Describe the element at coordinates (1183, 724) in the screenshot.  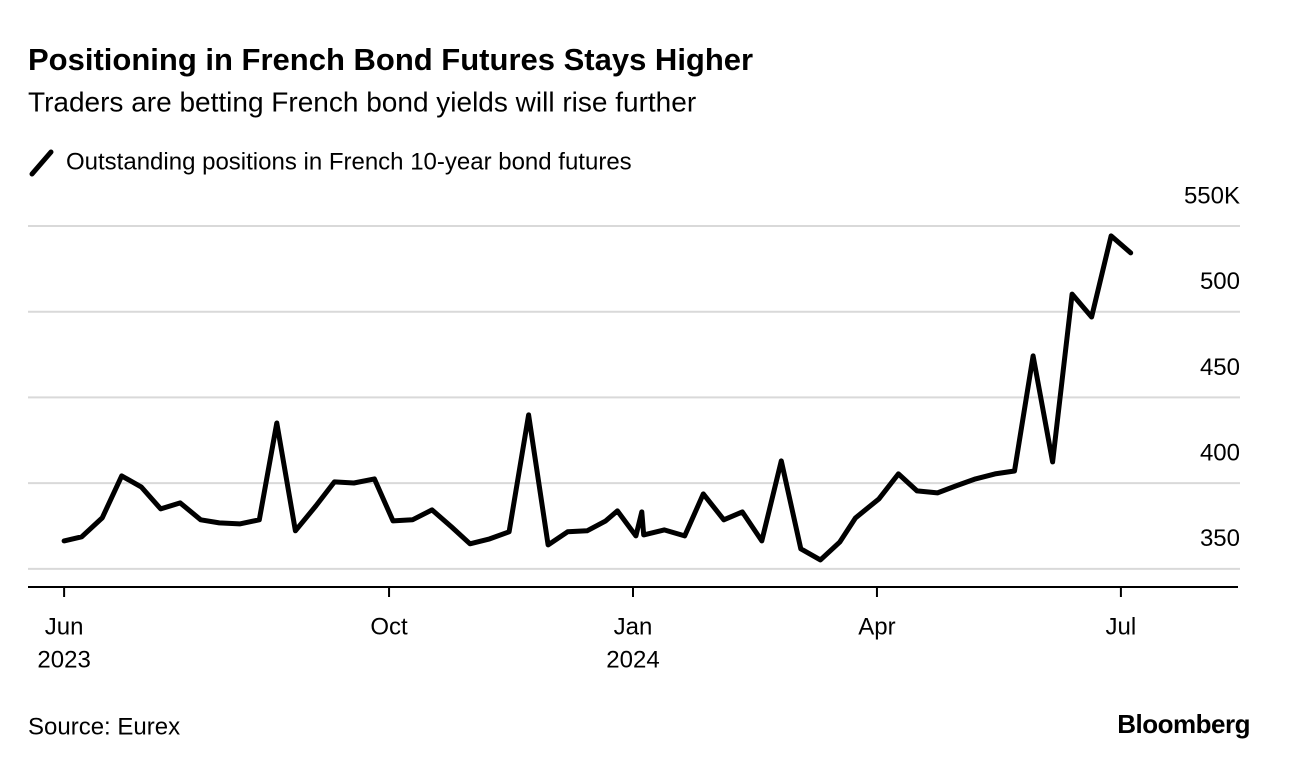
I see `brand: Bloomberg` at that location.